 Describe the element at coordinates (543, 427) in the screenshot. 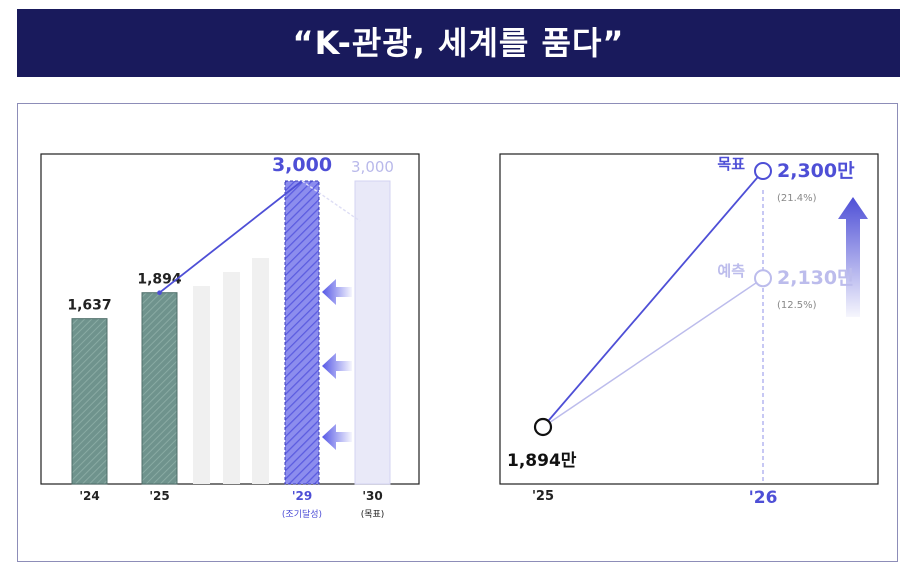

I see `start-point` at that location.